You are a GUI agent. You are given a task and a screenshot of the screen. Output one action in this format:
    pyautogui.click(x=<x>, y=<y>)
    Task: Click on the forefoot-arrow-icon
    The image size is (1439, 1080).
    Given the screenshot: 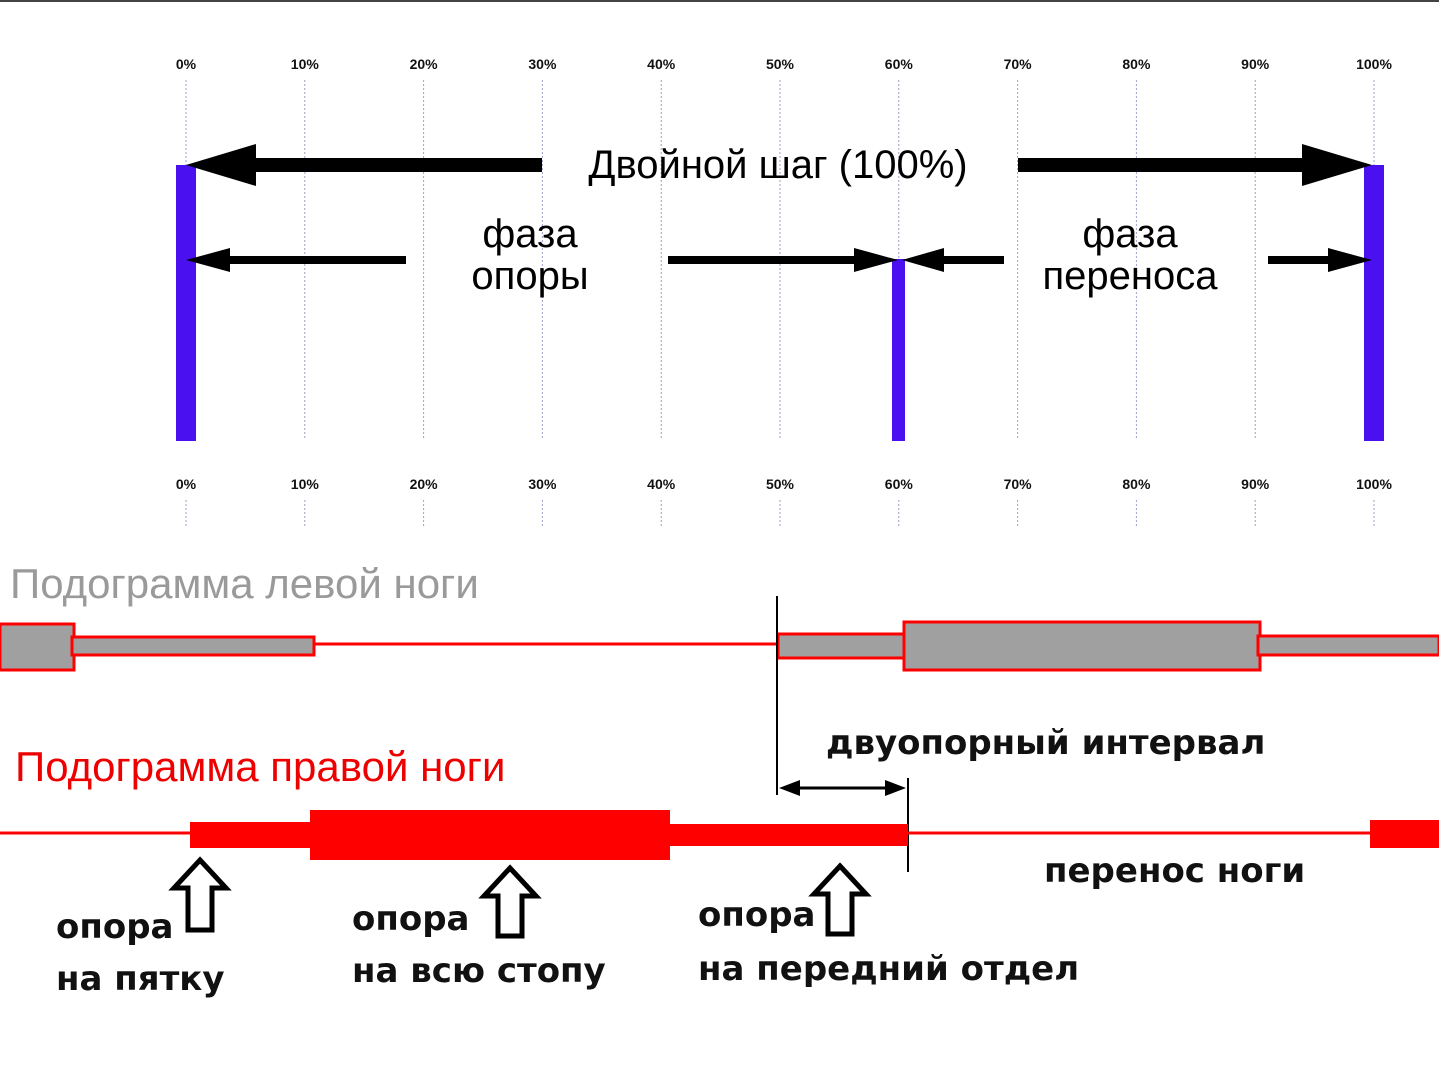 What is the action you would take?
    pyautogui.click(x=840, y=899)
    